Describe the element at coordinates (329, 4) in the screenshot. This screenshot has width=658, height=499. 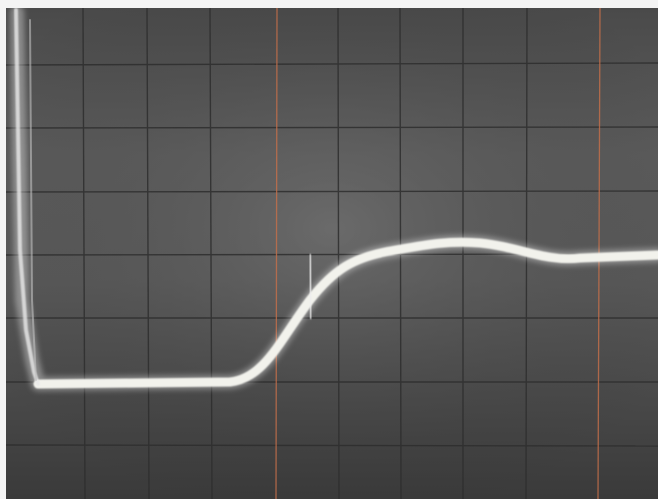
I see `photo-border-top` at that location.